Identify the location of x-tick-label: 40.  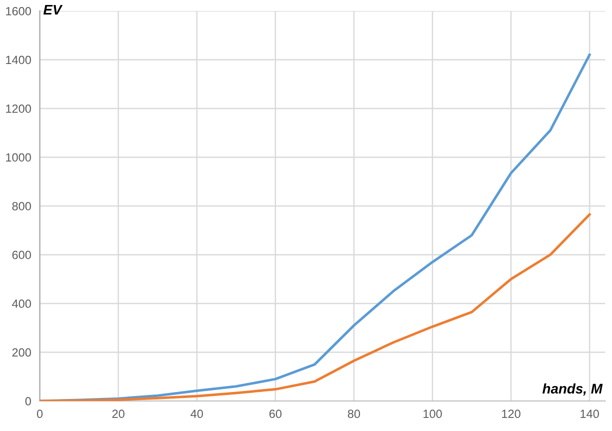
(196, 414).